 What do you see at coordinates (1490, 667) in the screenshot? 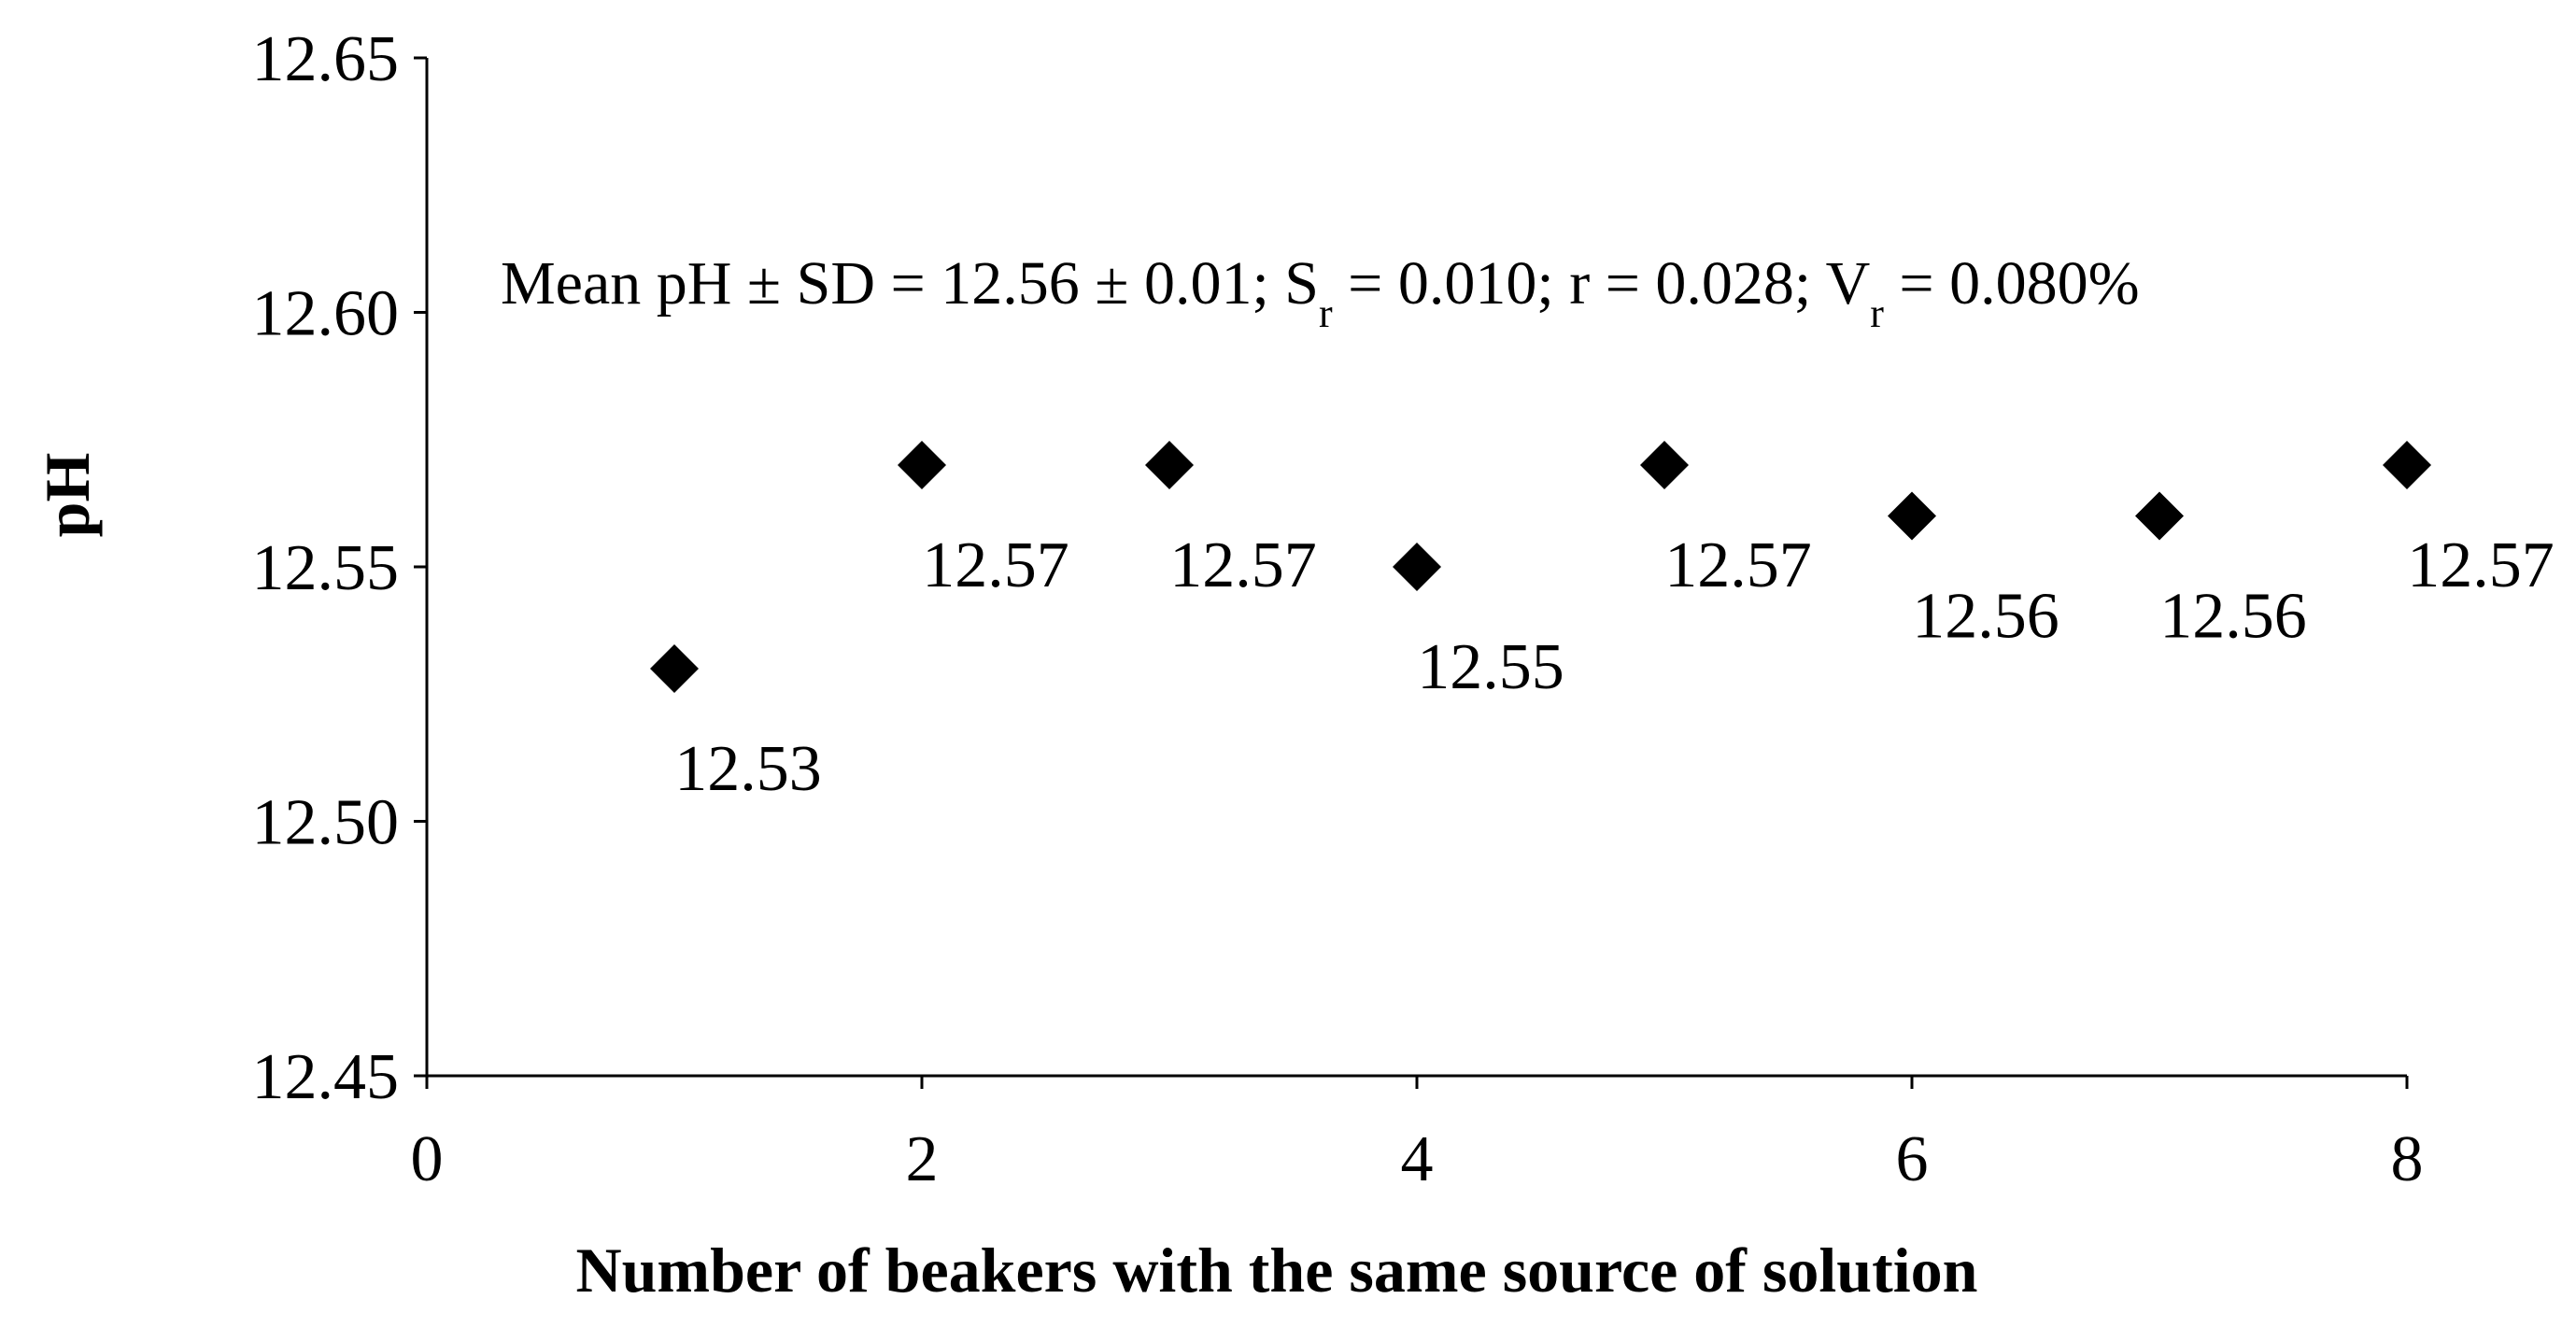
I see `data-label: 12.55` at bounding box center [1490, 667].